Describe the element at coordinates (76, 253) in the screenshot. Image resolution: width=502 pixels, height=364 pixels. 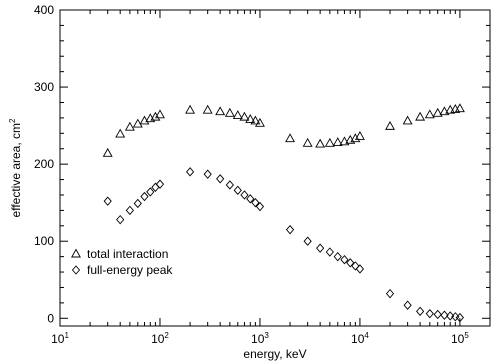
I see `legend-marker-triangle` at that location.